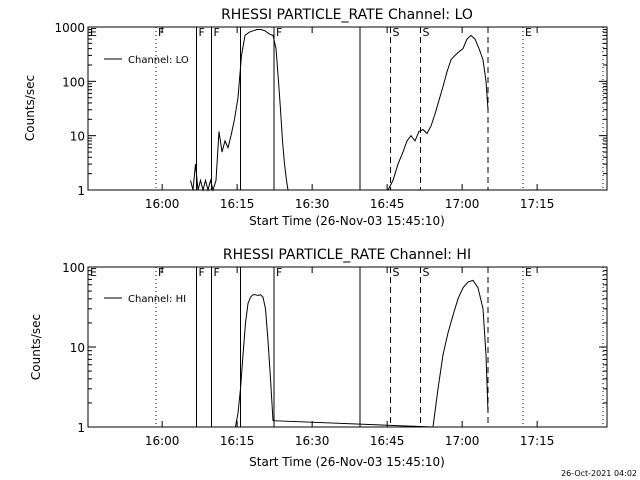 Image resolution: width=640 pixels, height=480 pixels. I want to click on x-tick-label-lo: 17:00, so click(462, 204).